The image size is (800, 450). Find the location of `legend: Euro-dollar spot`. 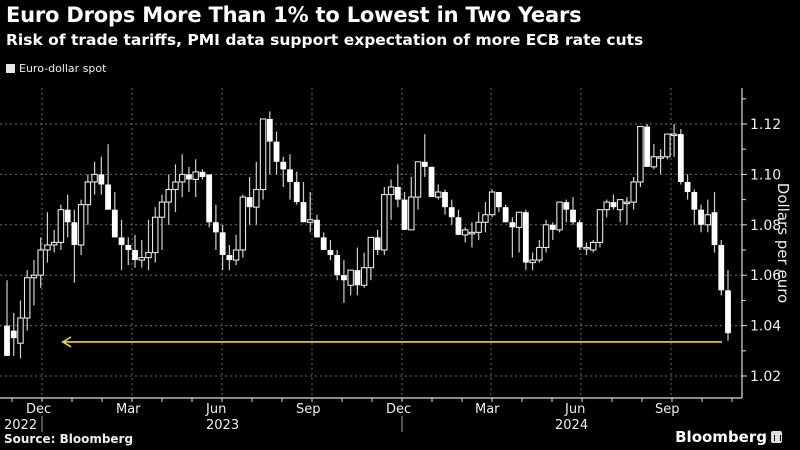

legend: Euro-dollar spot is located at coordinates (56, 68).